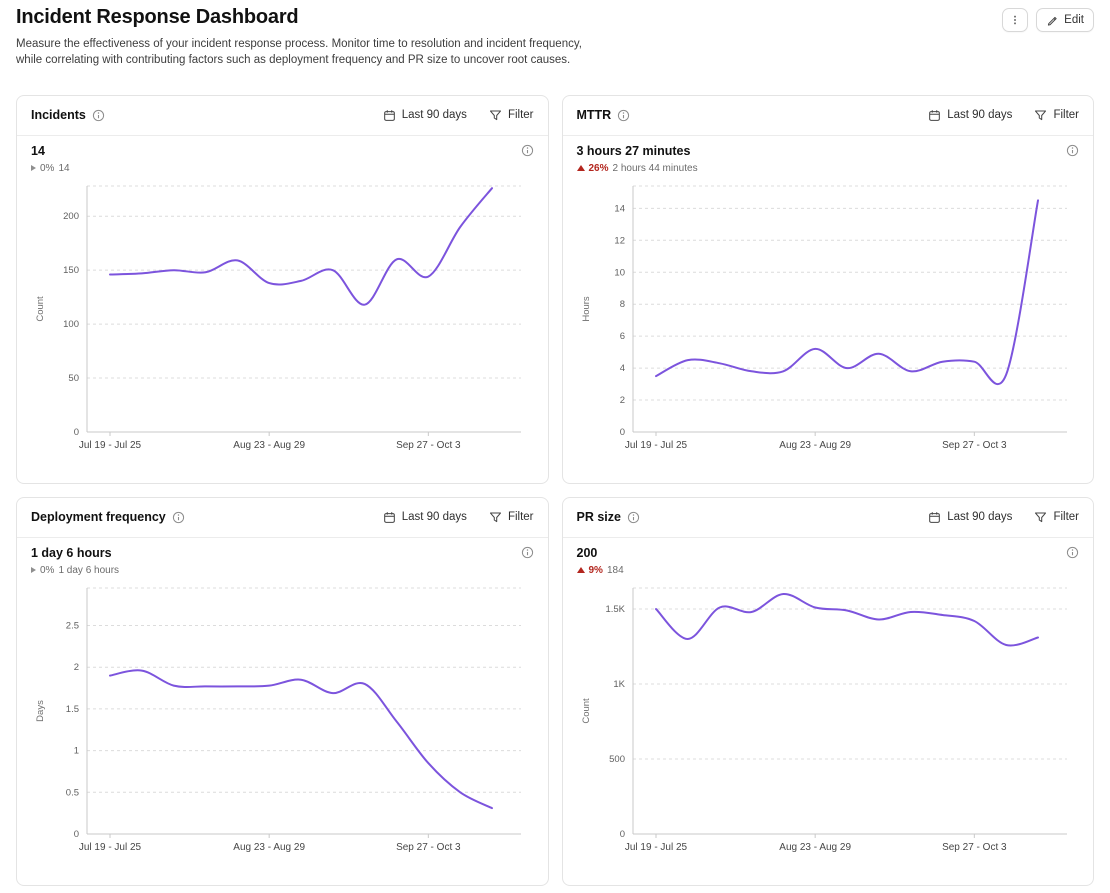 The image size is (1110, 893). What do you see at coordinates (157, 17) in the screenshot?
I see `page-title: Incident Response Dashboard` at bounding box center [157, 17].